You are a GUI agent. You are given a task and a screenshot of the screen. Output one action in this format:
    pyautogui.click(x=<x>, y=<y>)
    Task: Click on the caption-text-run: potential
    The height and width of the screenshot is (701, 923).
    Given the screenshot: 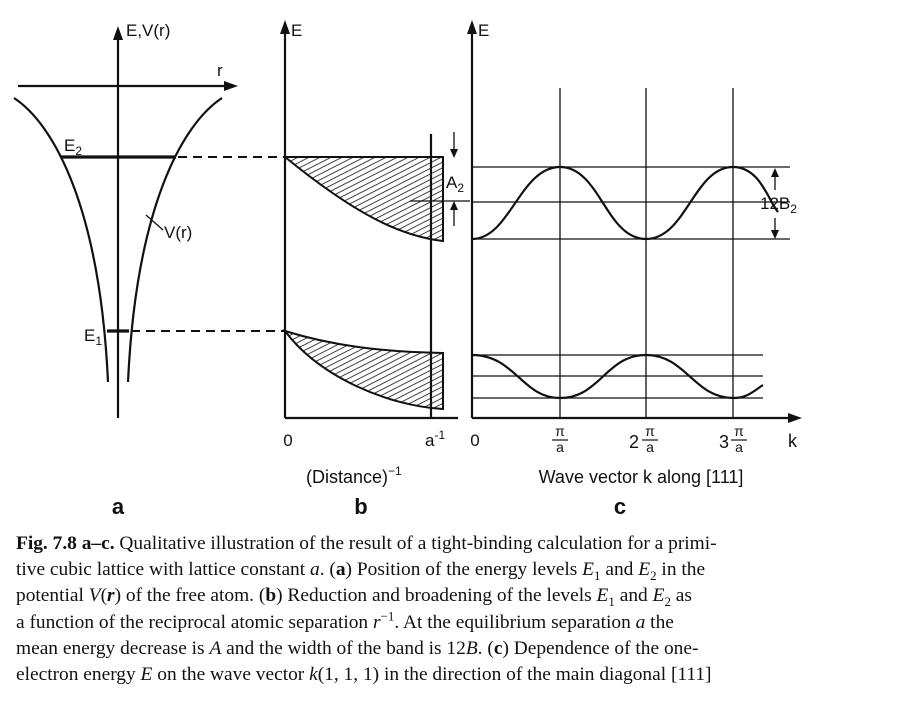 What is the action you would take?
    pyautogui.click(x=52, y=596)
    